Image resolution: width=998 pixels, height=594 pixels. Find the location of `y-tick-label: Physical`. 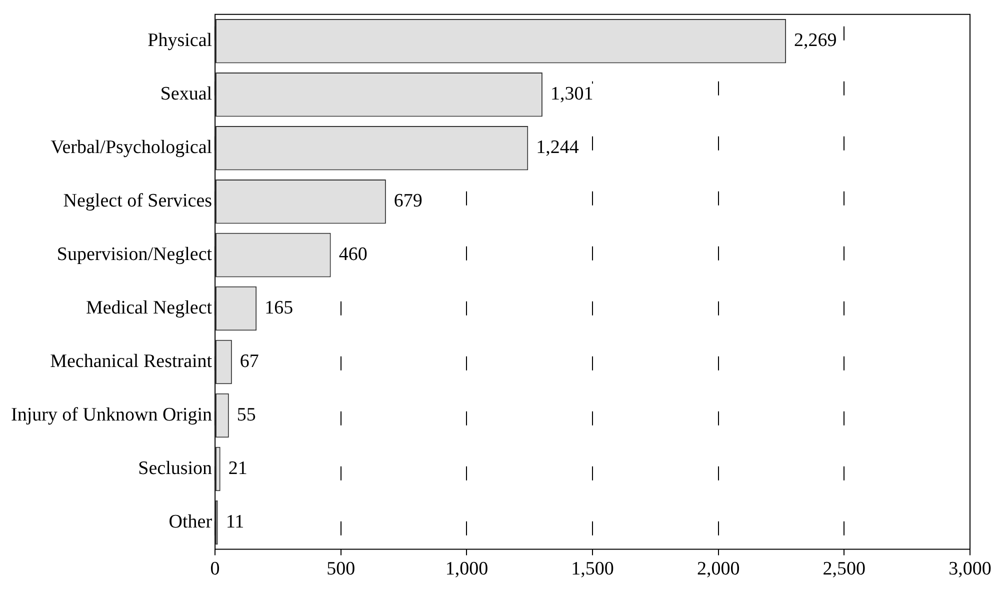

y-tick-label: Physical is located at coordinates (180, 41).